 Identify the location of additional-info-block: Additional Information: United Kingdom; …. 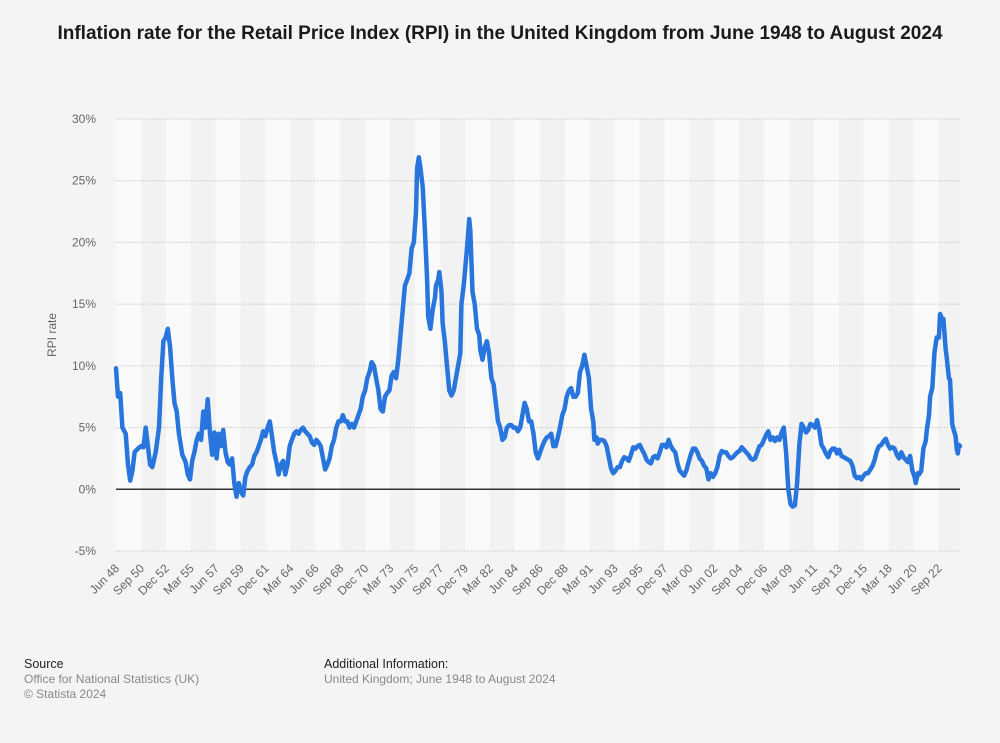
(440, 672).